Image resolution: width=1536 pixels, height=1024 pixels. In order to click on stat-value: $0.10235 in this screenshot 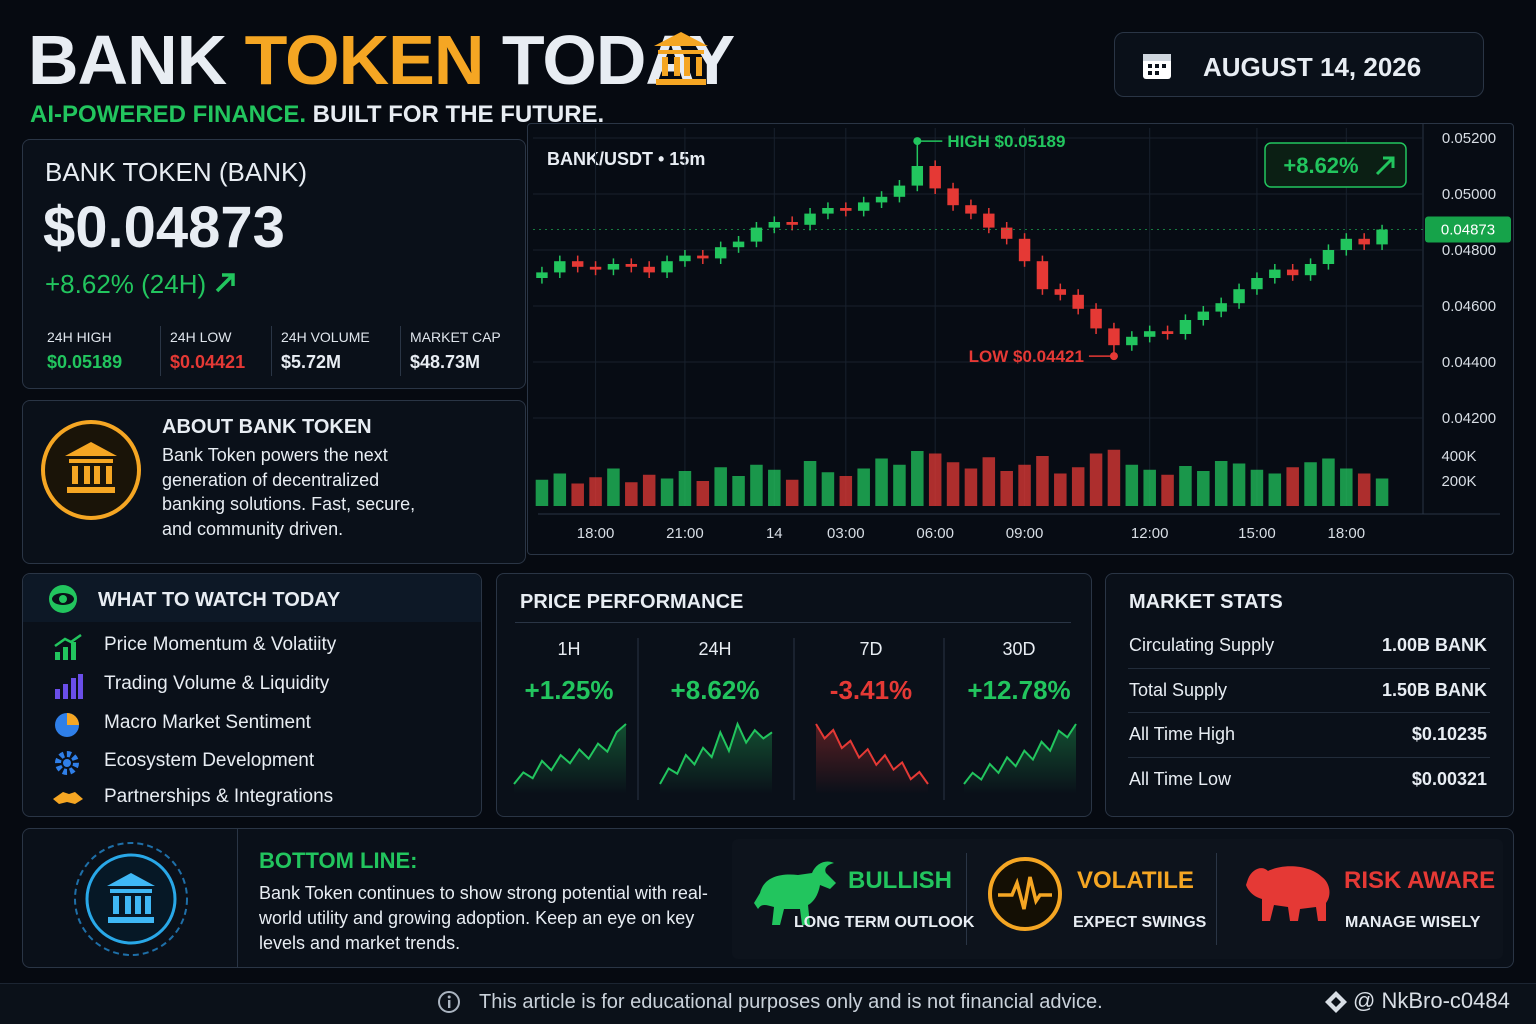, I will do `click(1449, 734)`.